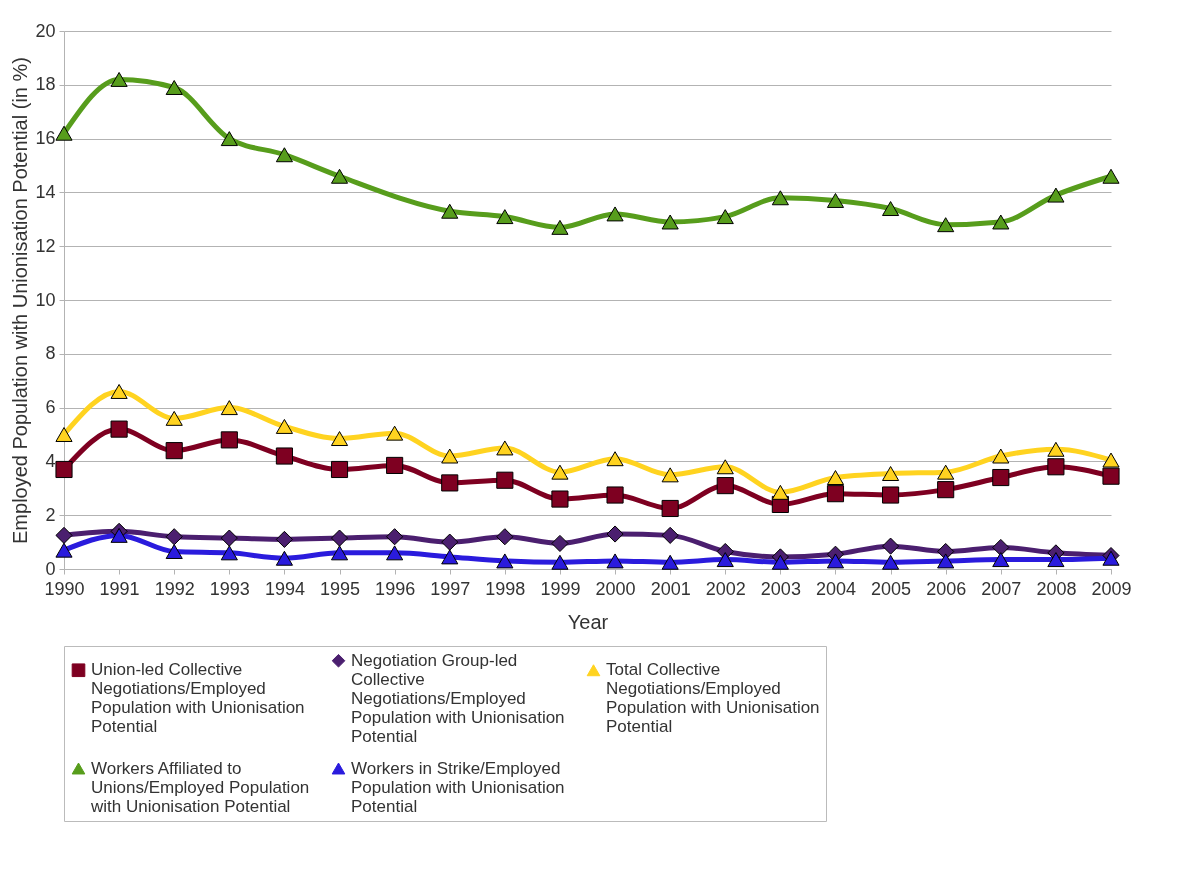  I want to click on legend-label: Workers Affiliated to Unions/Employed Population with Unionisation Potential, so click(200, 787).